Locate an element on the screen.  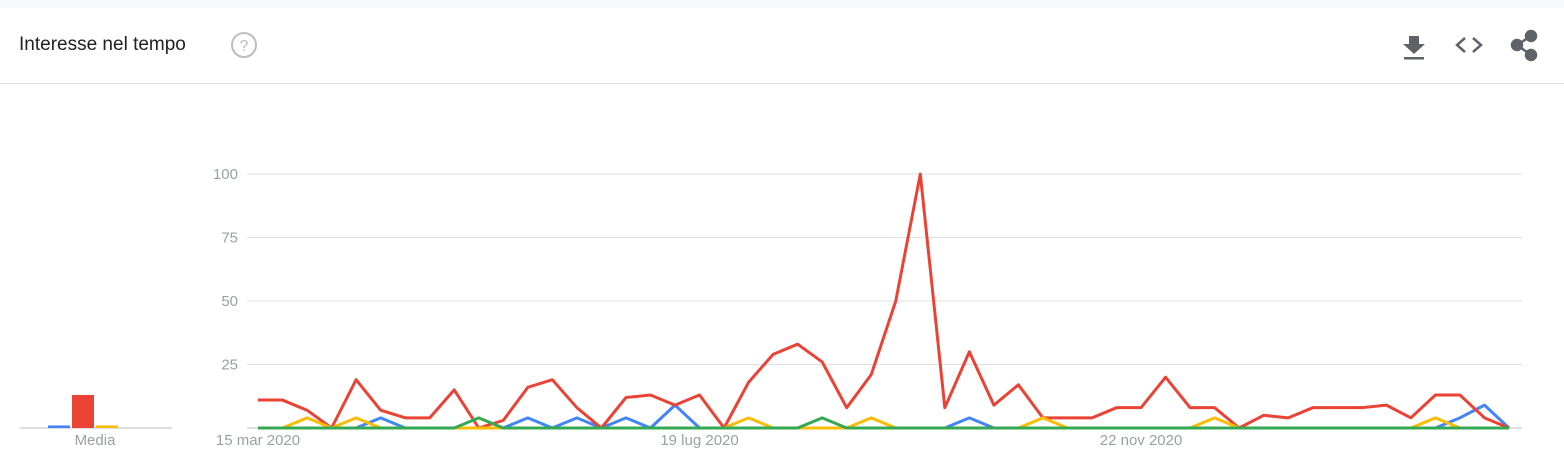
top-strip is located at coordinates (782, 4).